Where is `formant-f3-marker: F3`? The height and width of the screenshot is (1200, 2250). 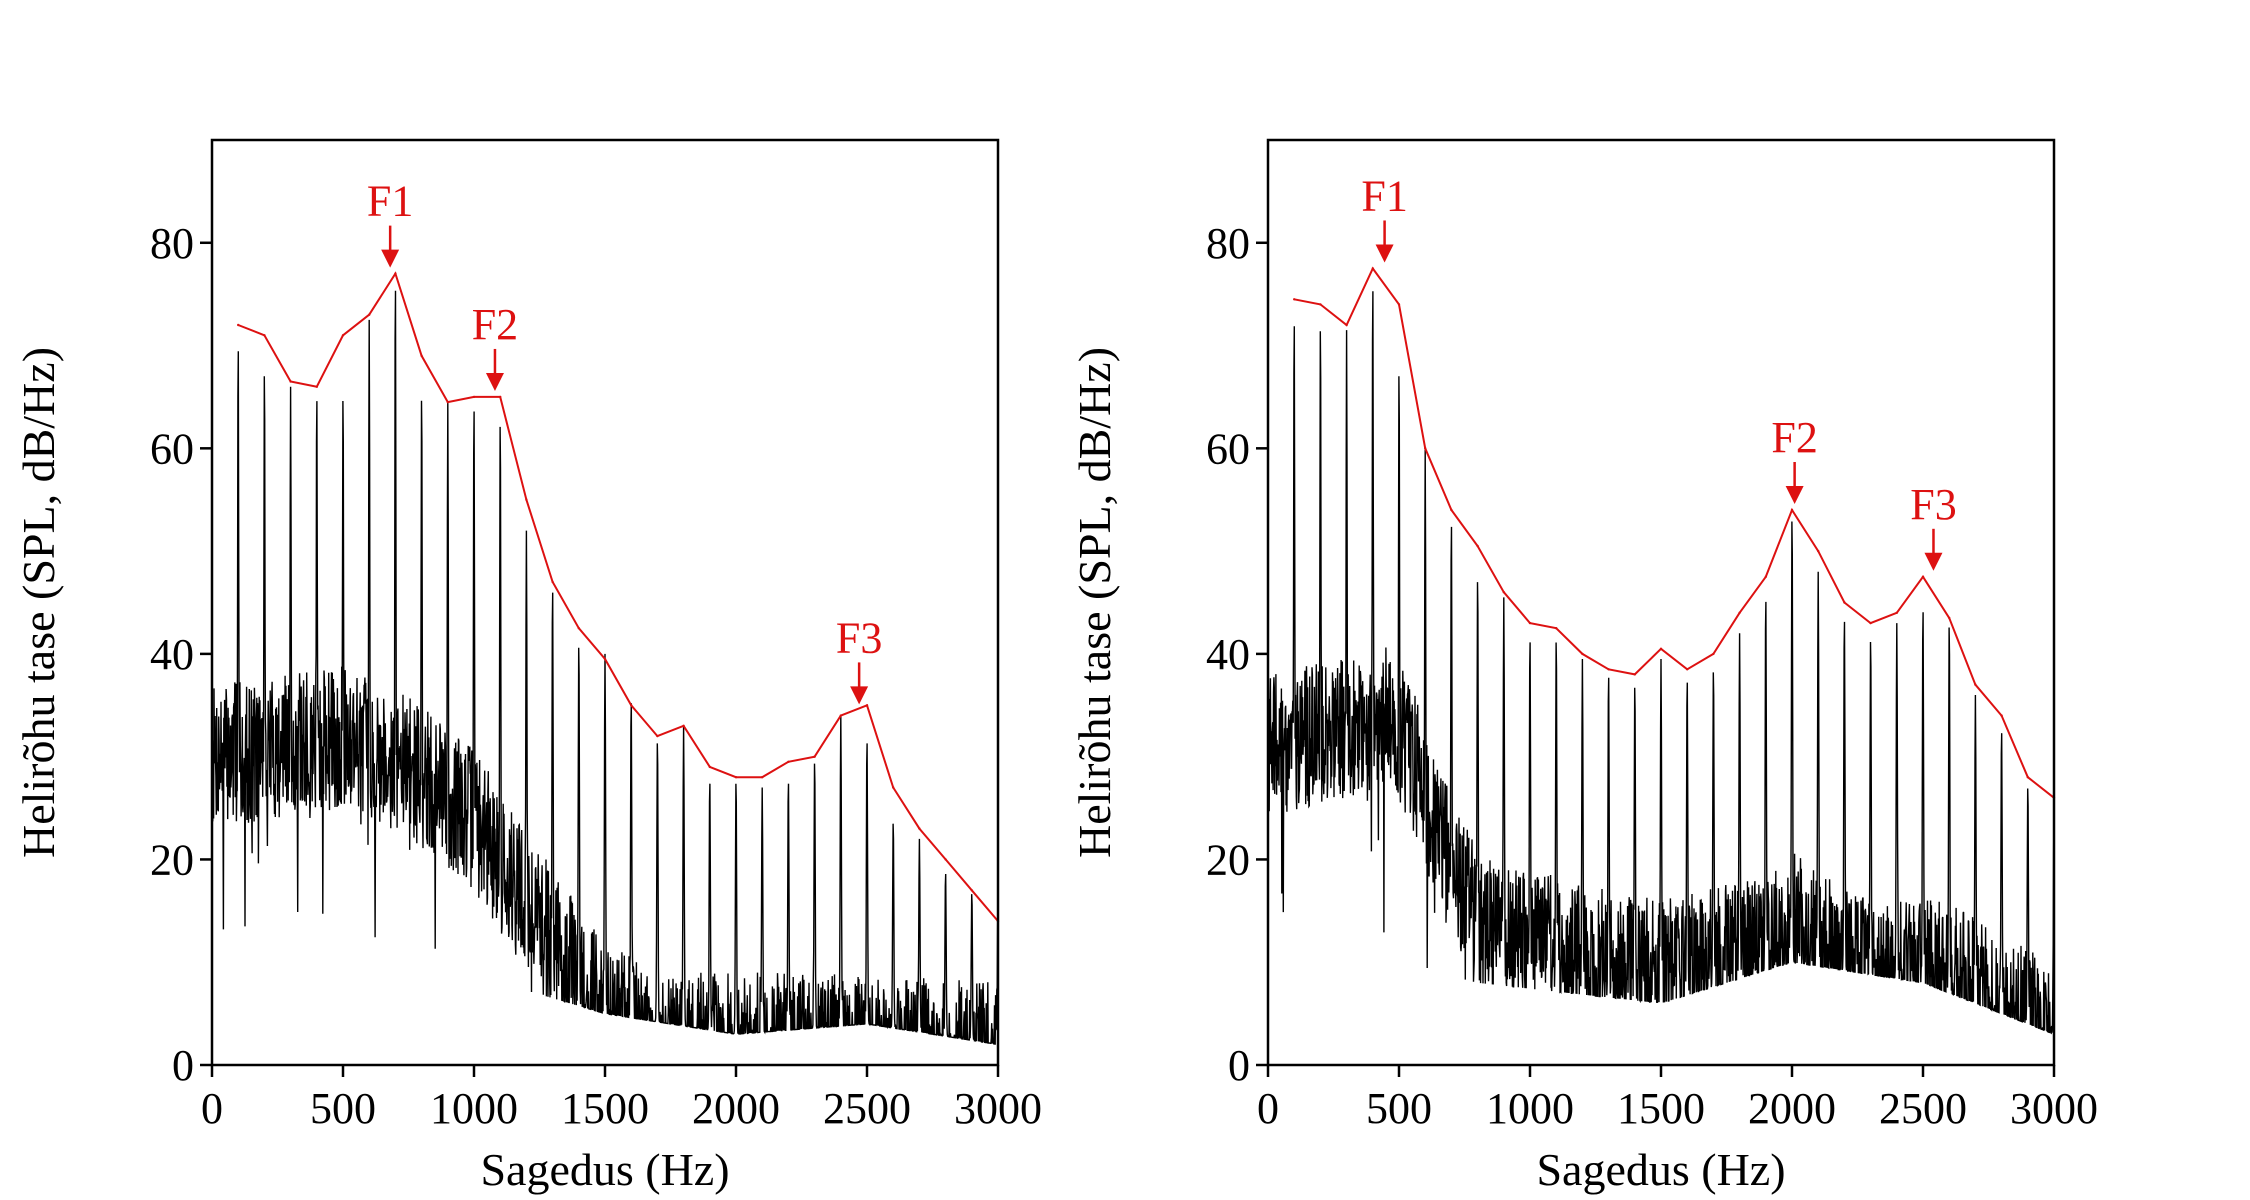
formant-f3-marker: F3 is located at coordinates (859, 659).